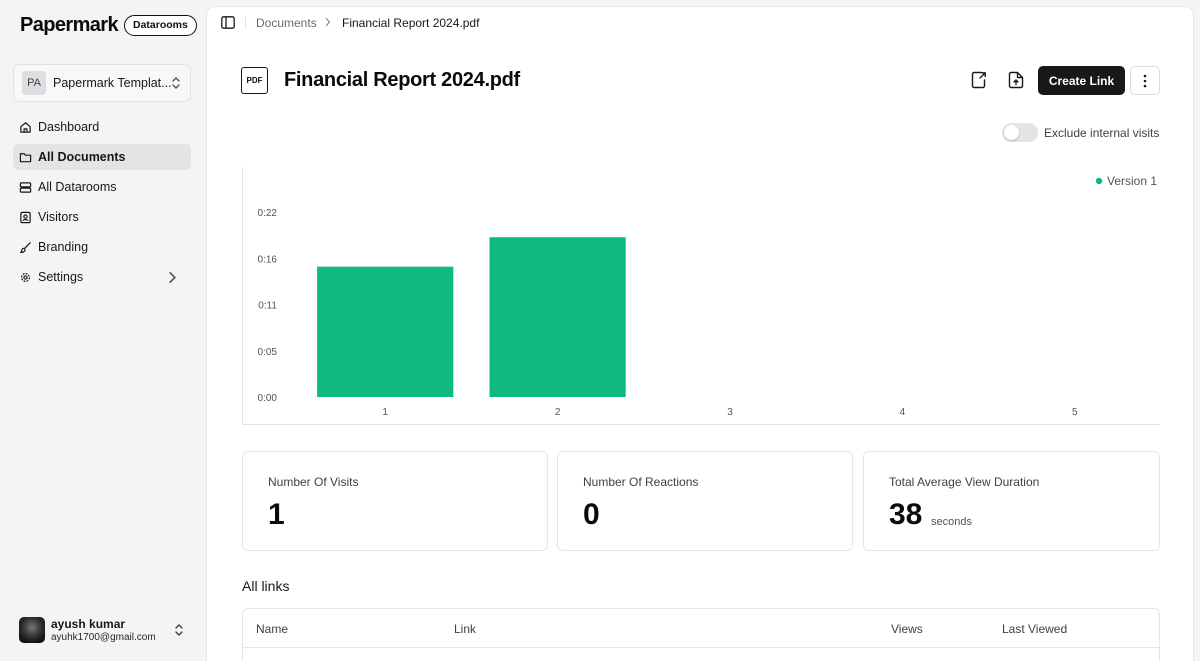 The height and width of the screenshot is (661, 1200). I want to click on stat-card-reactions: Number Of Reactions 0, so click(705, 501).